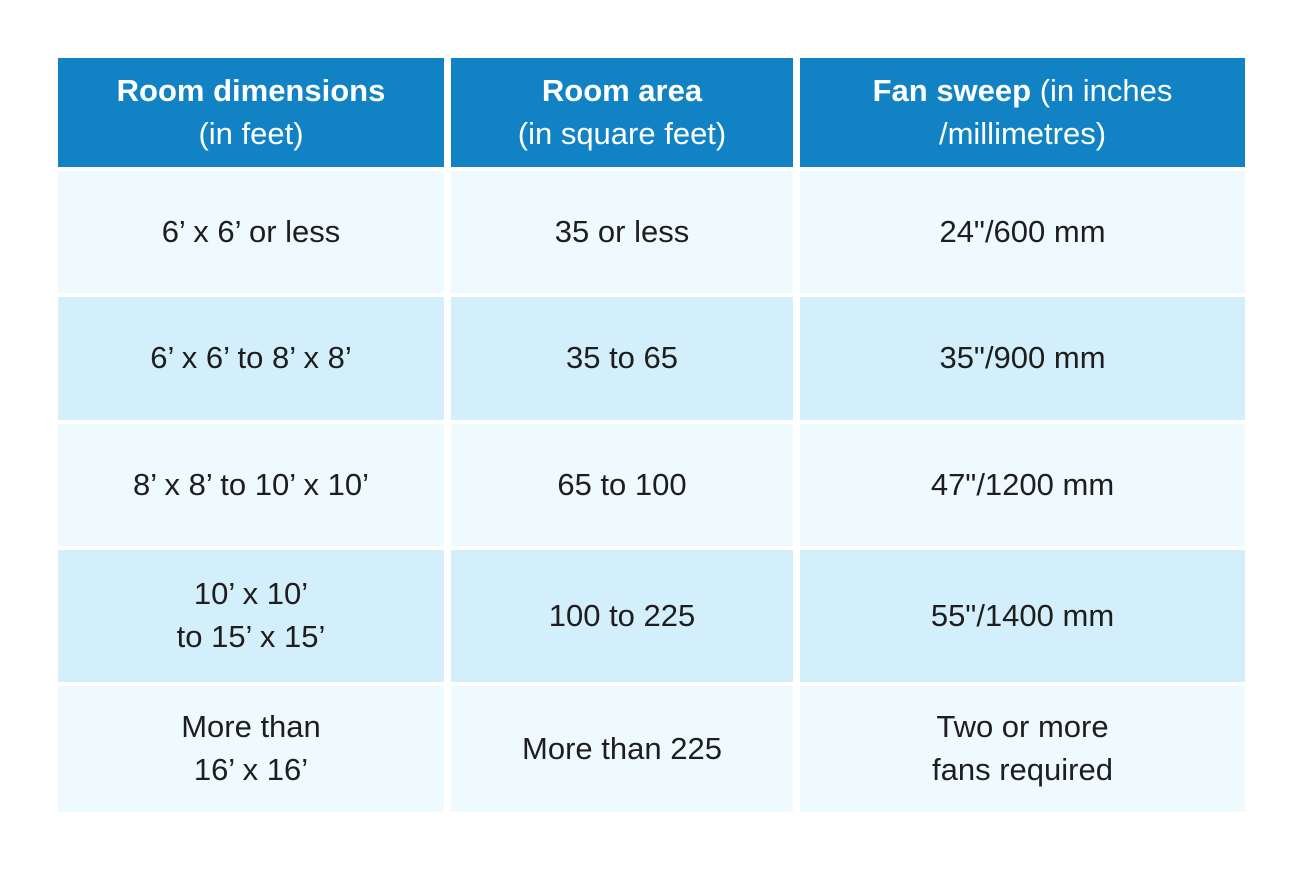 This screenshot has height=873, width=1300. Describe the element at coordinates (251, 485) in the screenshot. I see `cell-room-dimensions: 8’ x 8’ to 10’ x 10’` at that location.